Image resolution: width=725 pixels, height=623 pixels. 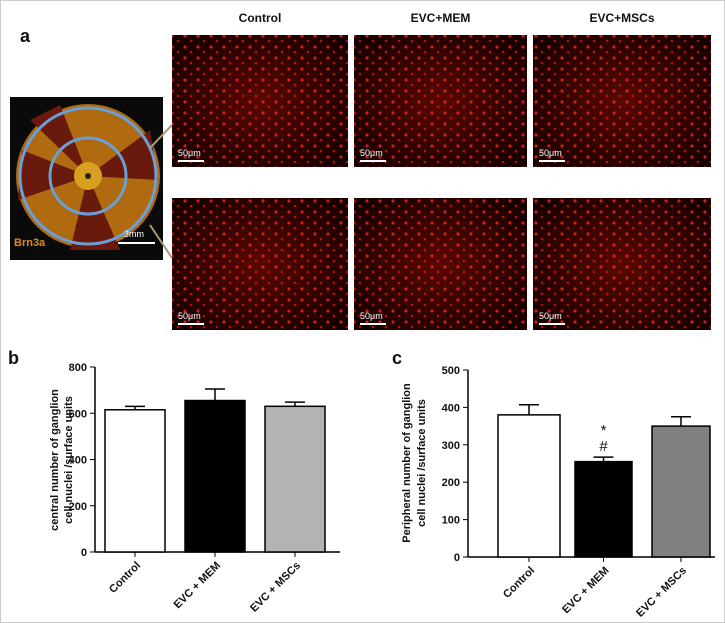 What do you see at coordinates (78, 368) in the screenshot?
I see `y-tick-label: 800` at bounding box center [78, 368].